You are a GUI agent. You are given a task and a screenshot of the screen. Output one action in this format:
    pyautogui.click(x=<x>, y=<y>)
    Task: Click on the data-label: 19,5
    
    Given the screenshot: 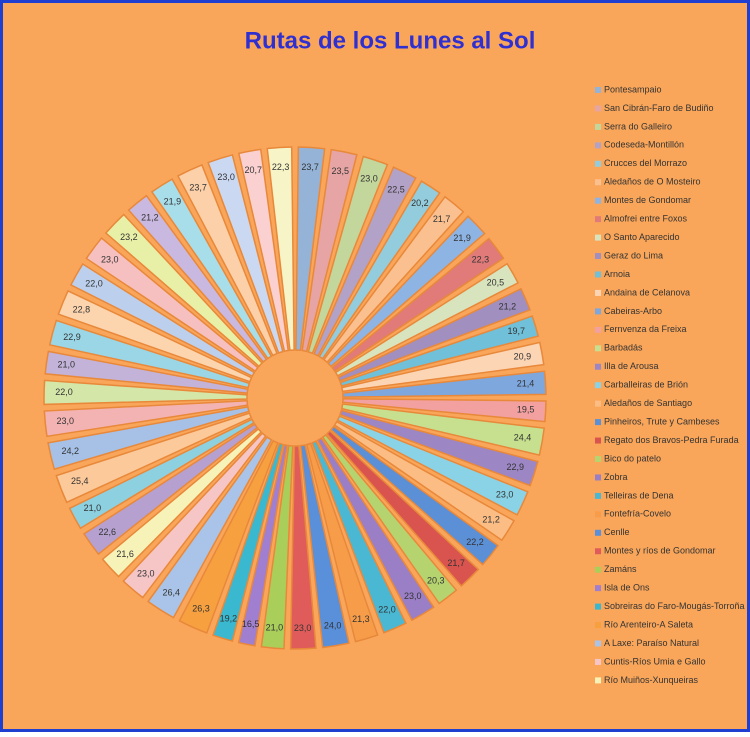 What is the action you would take?
    pyautogui.click(x=526, y=410)
    